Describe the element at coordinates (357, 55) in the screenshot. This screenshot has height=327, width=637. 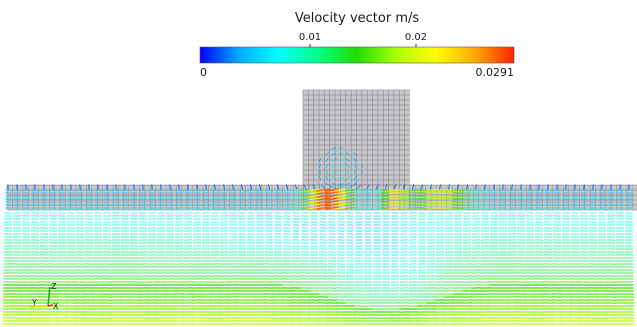
I see `legend-color-bar` at that location.